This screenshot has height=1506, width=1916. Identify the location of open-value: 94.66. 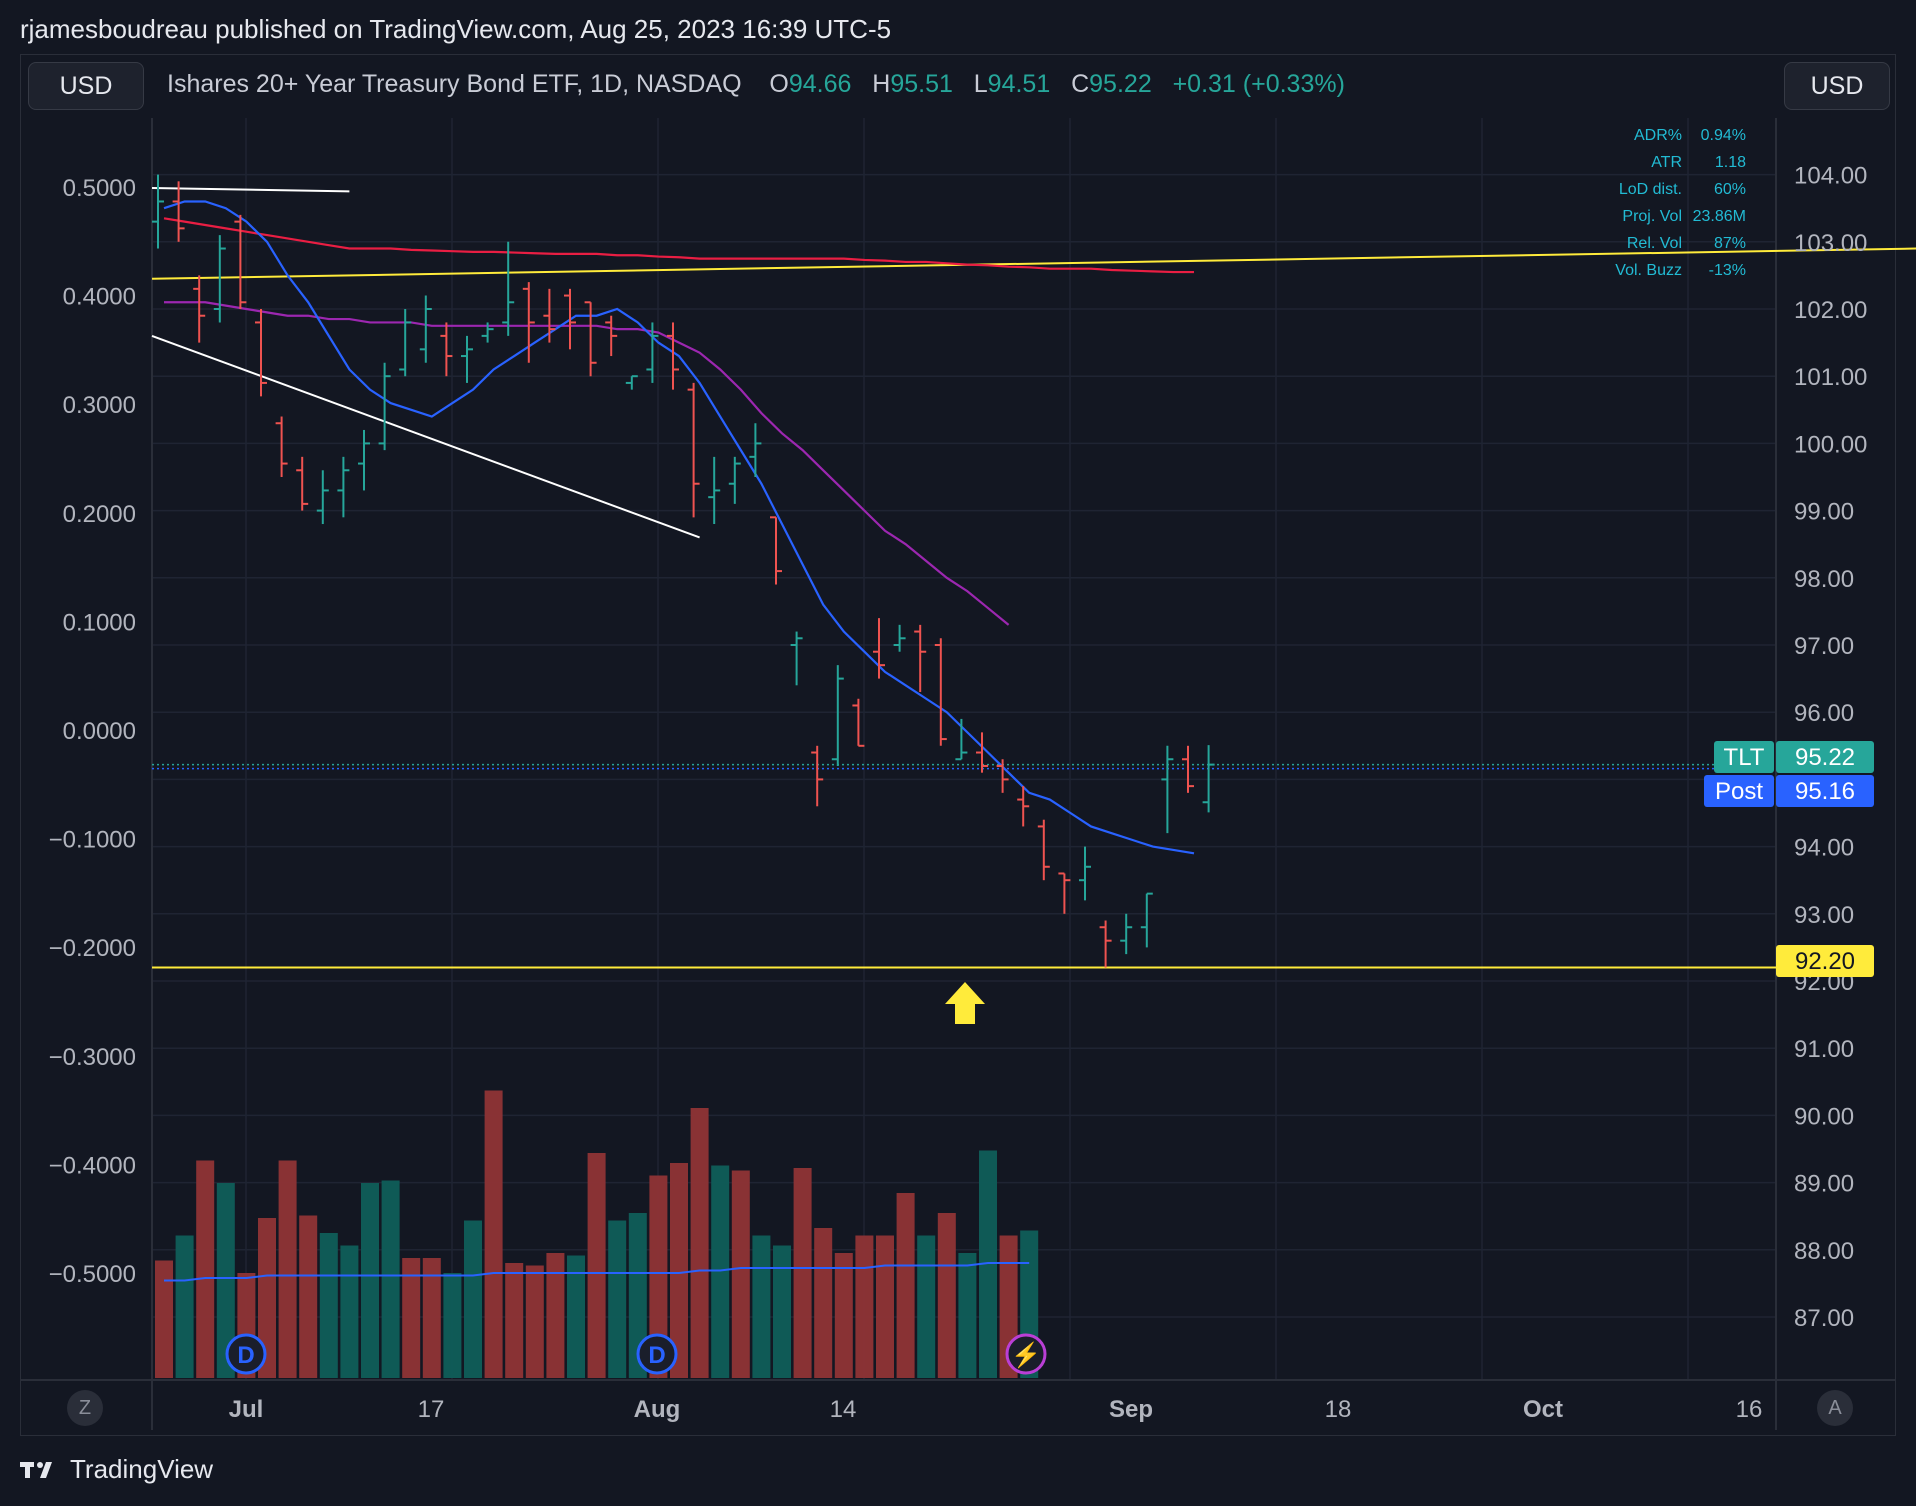
(820, 84).